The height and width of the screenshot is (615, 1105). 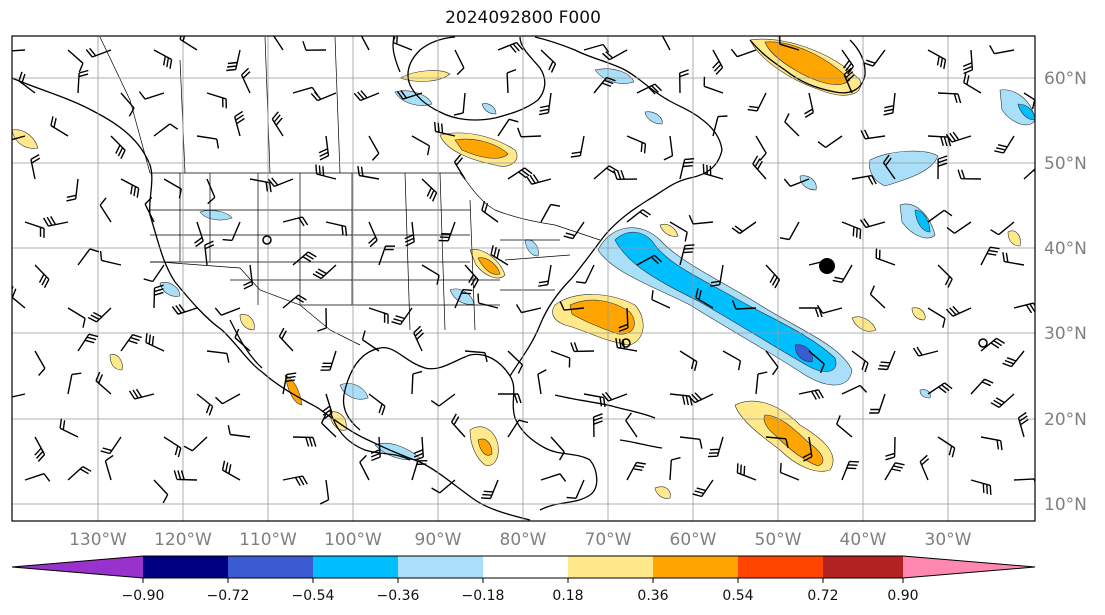 I want to click on colorbar-tick-label: −0.18, so click(x=483, y=596).